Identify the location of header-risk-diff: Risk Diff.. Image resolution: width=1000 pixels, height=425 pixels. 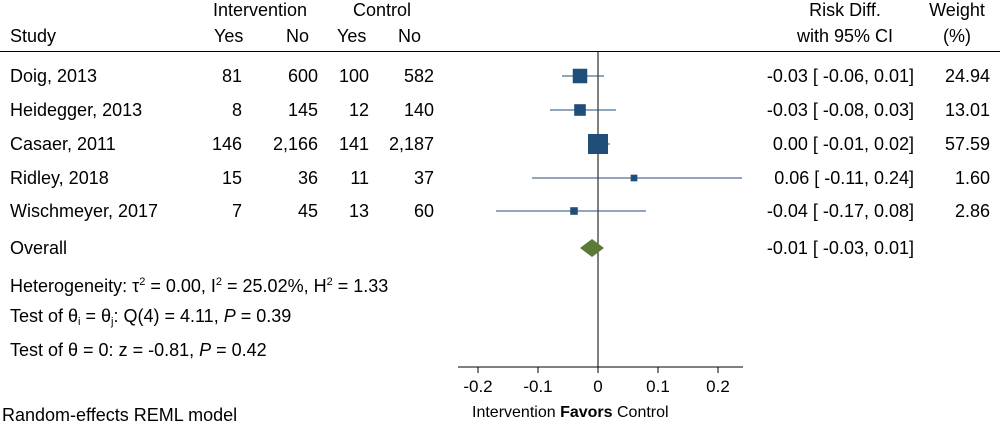
(845, 10).